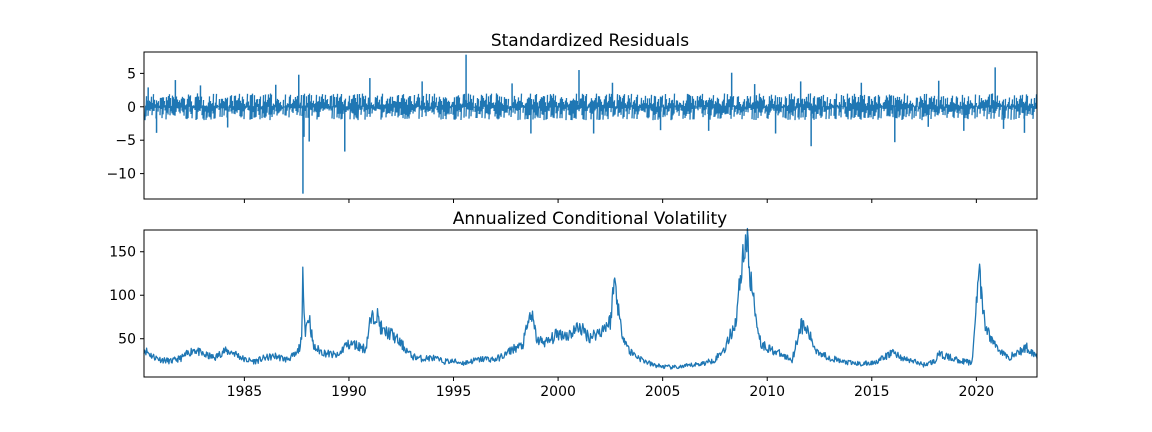 This screenshot has width=1152, height=432. What do you see at coordinates (131, 74) in the screenshot?
I see `y-tick-label: 5` at bounding box center [131, 74].